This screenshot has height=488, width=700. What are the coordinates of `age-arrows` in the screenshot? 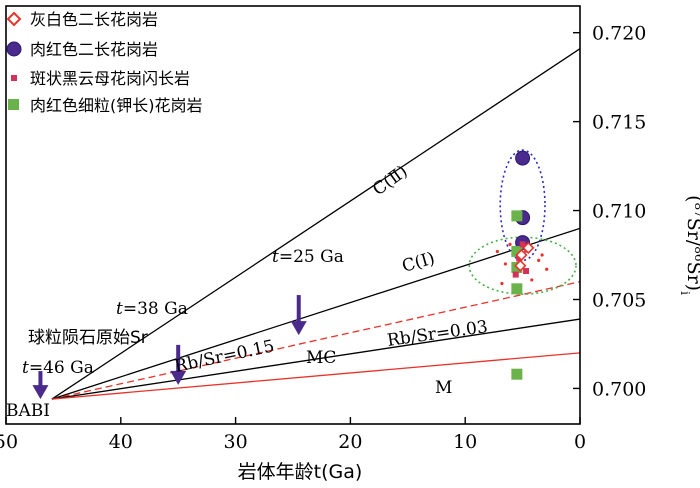 It's located at (169, 347).